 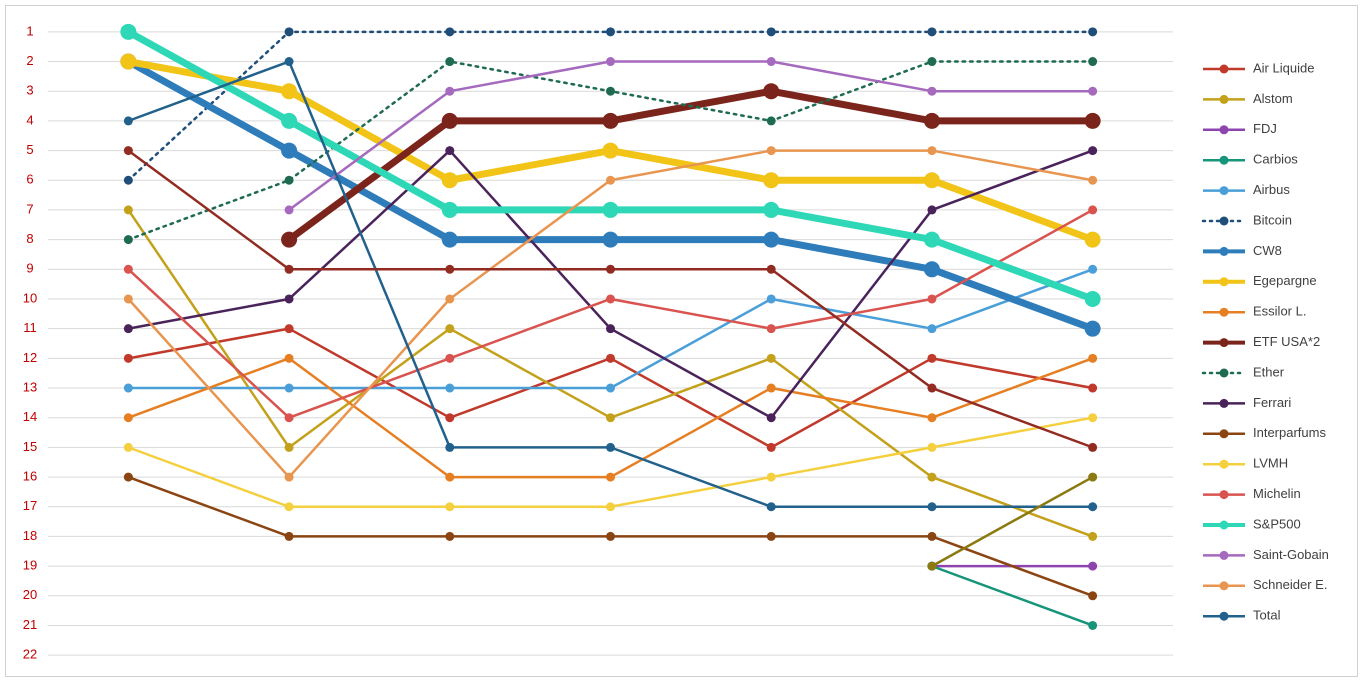 I want to click on y-tick-label: 13, so click(x=30, y=386).